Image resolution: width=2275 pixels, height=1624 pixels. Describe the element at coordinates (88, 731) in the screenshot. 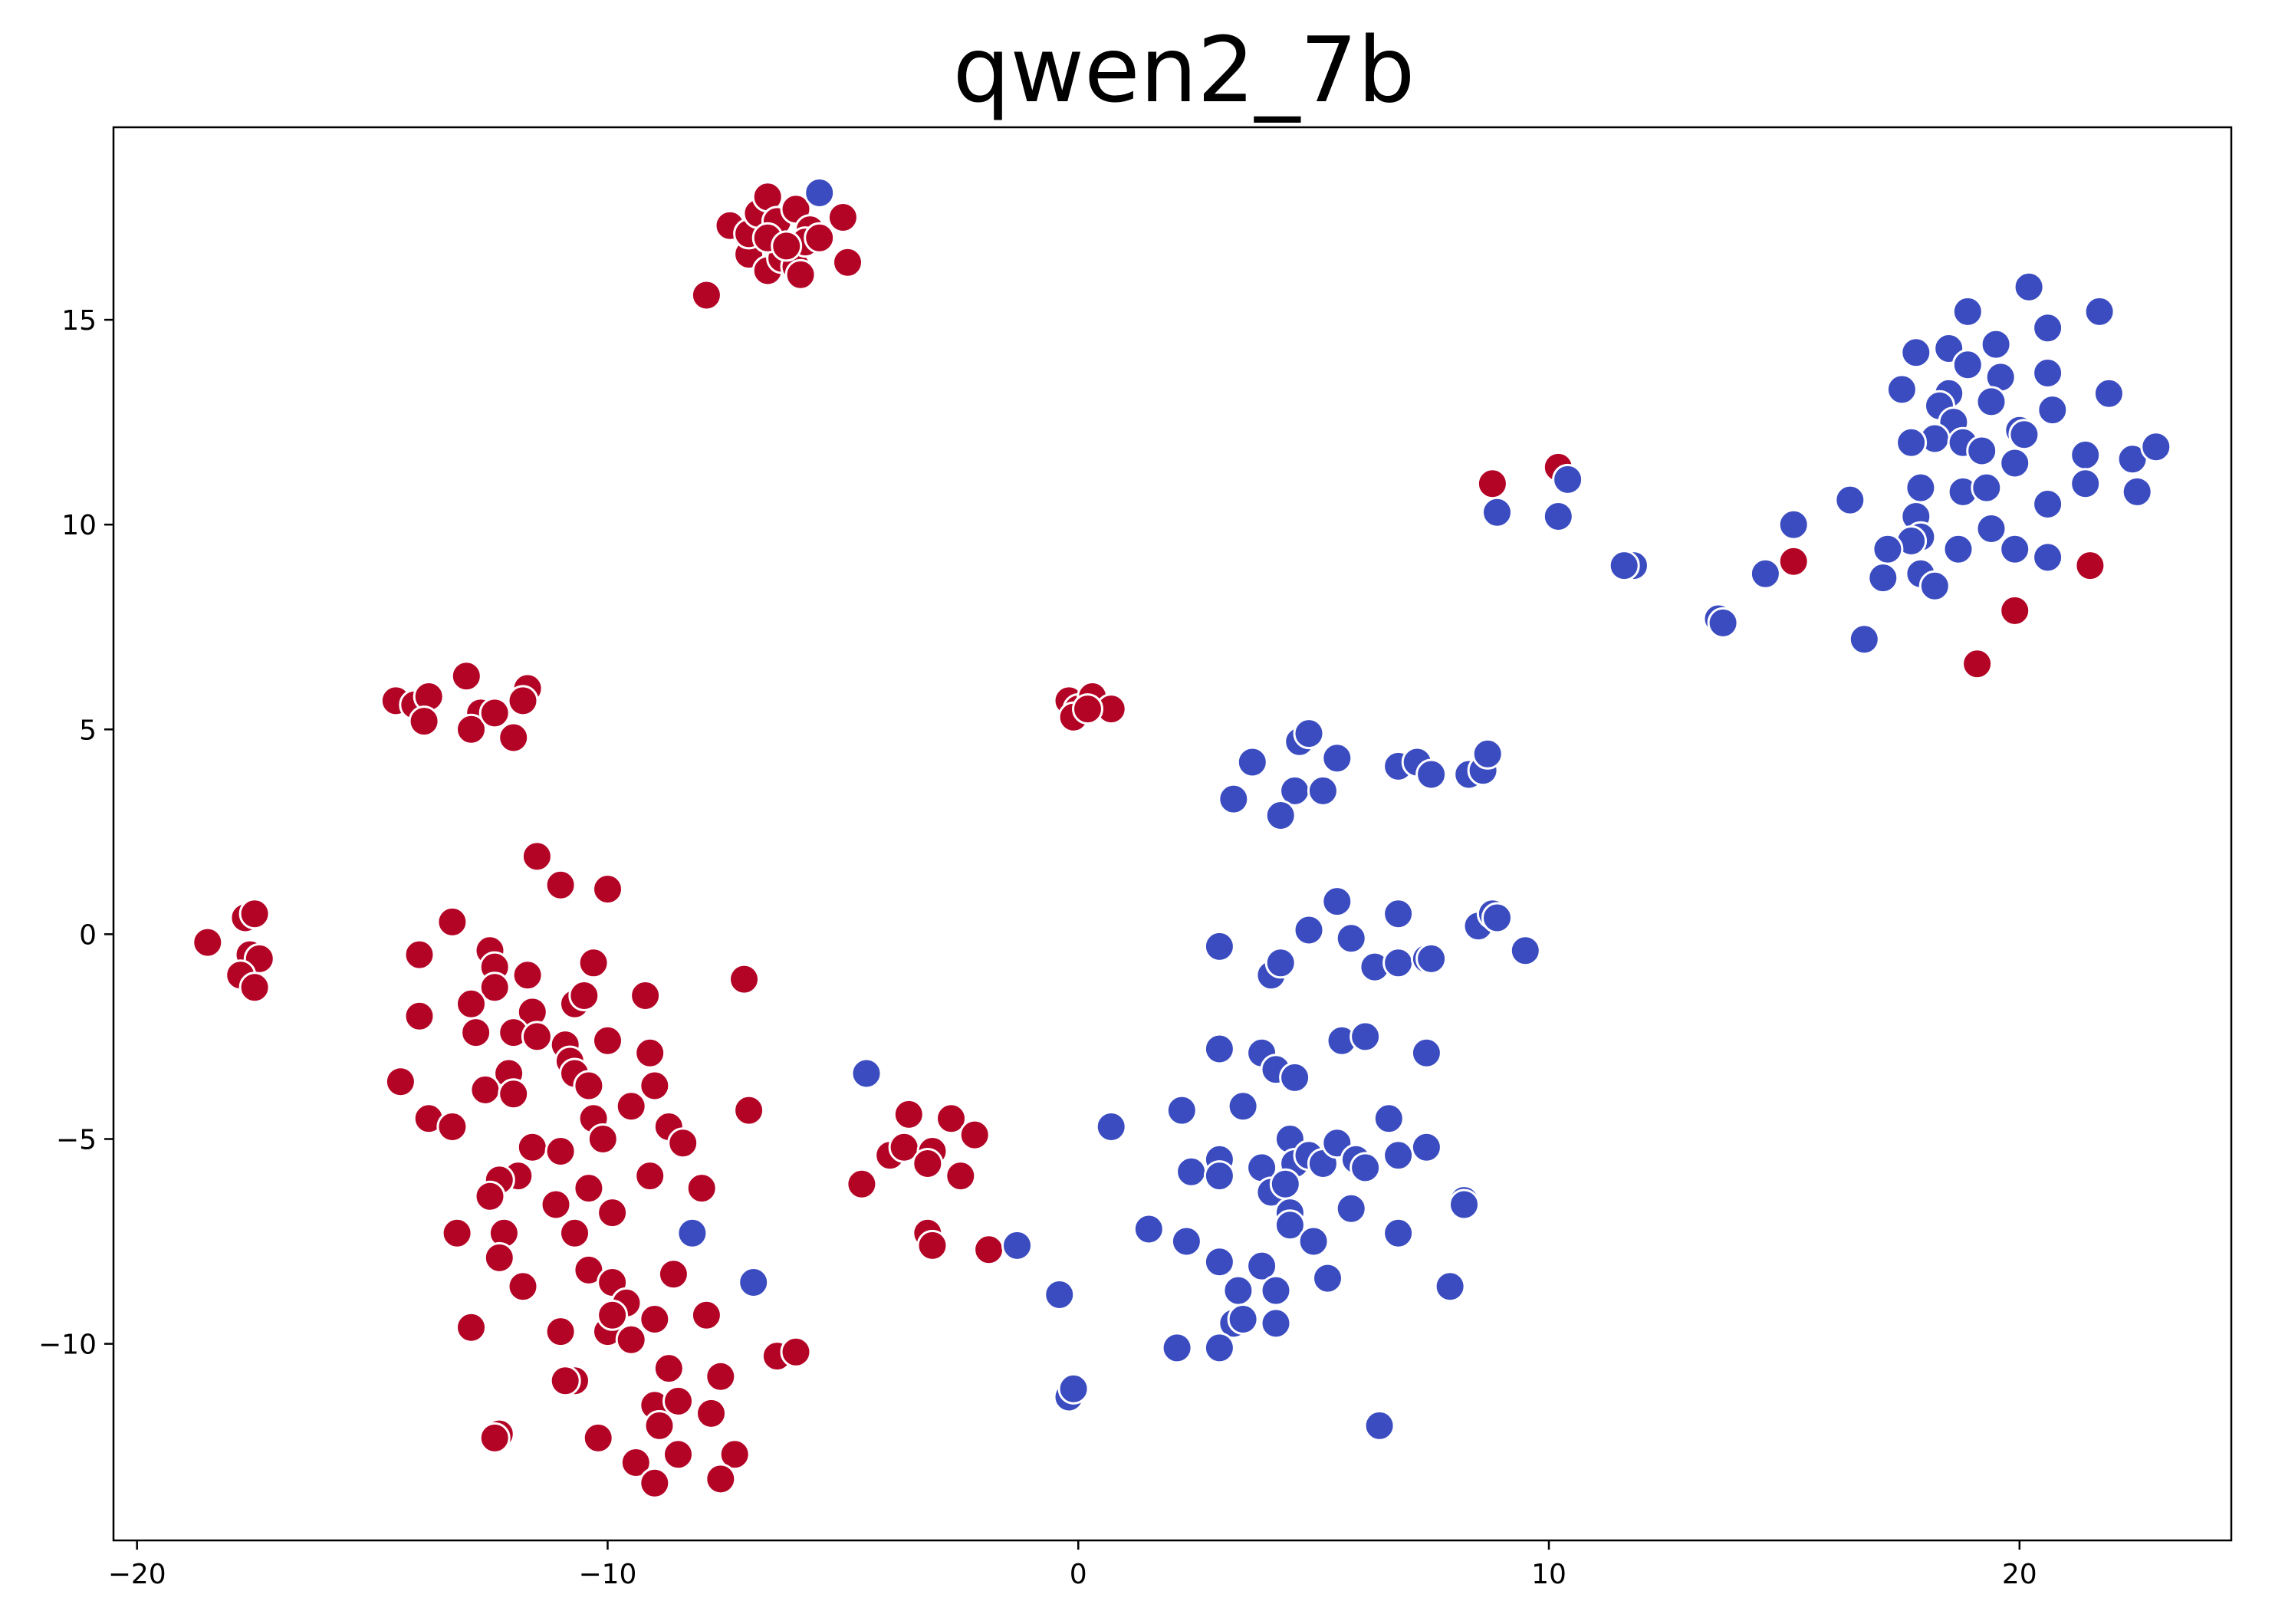

I see `y-tick-label: 5` at that location.